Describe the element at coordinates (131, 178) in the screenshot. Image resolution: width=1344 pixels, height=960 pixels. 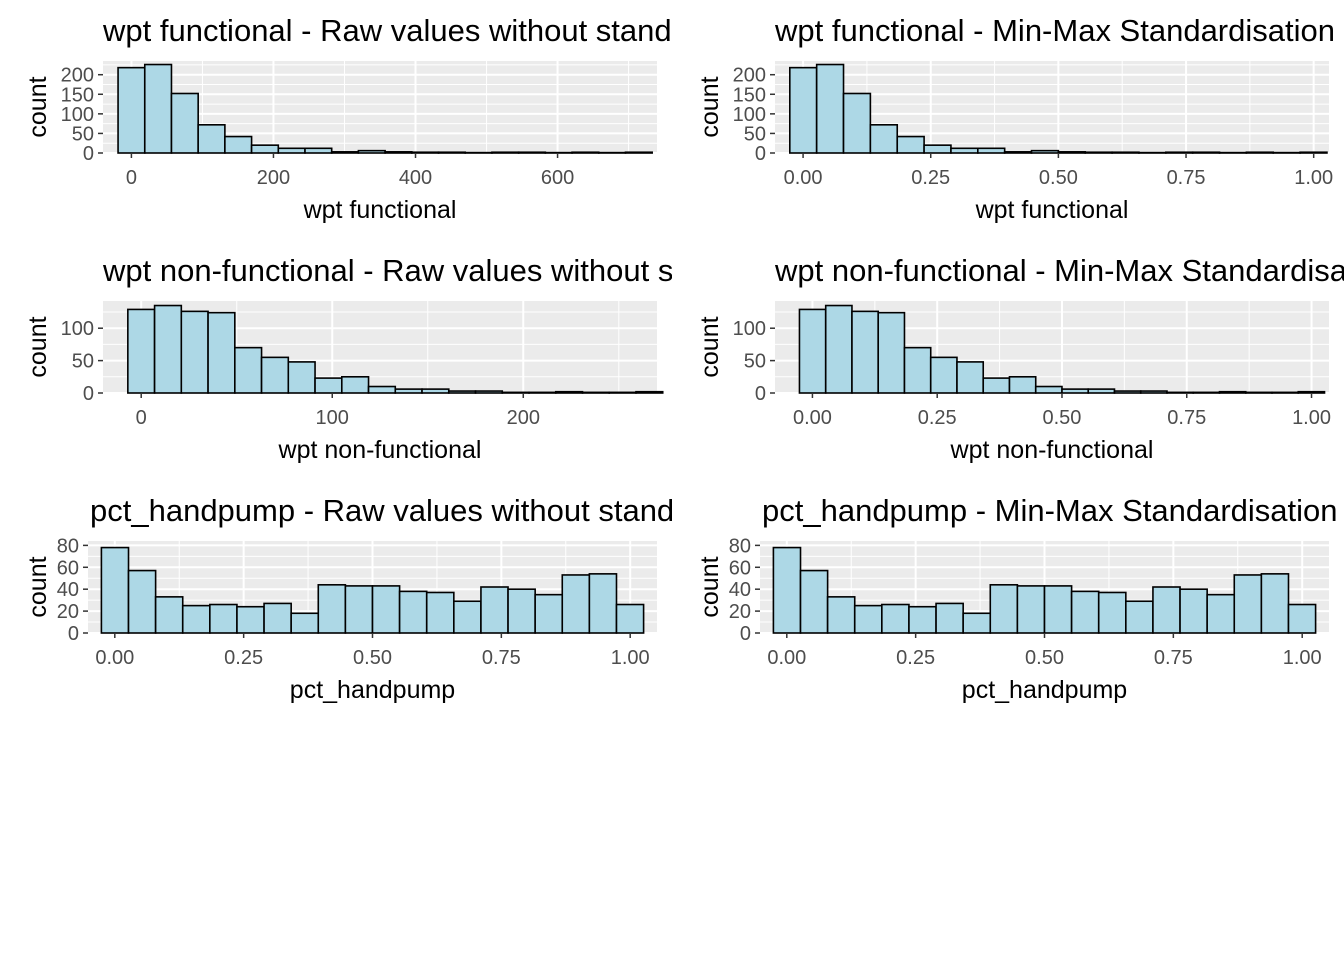
I see `x-tick-label: 0` at that location.